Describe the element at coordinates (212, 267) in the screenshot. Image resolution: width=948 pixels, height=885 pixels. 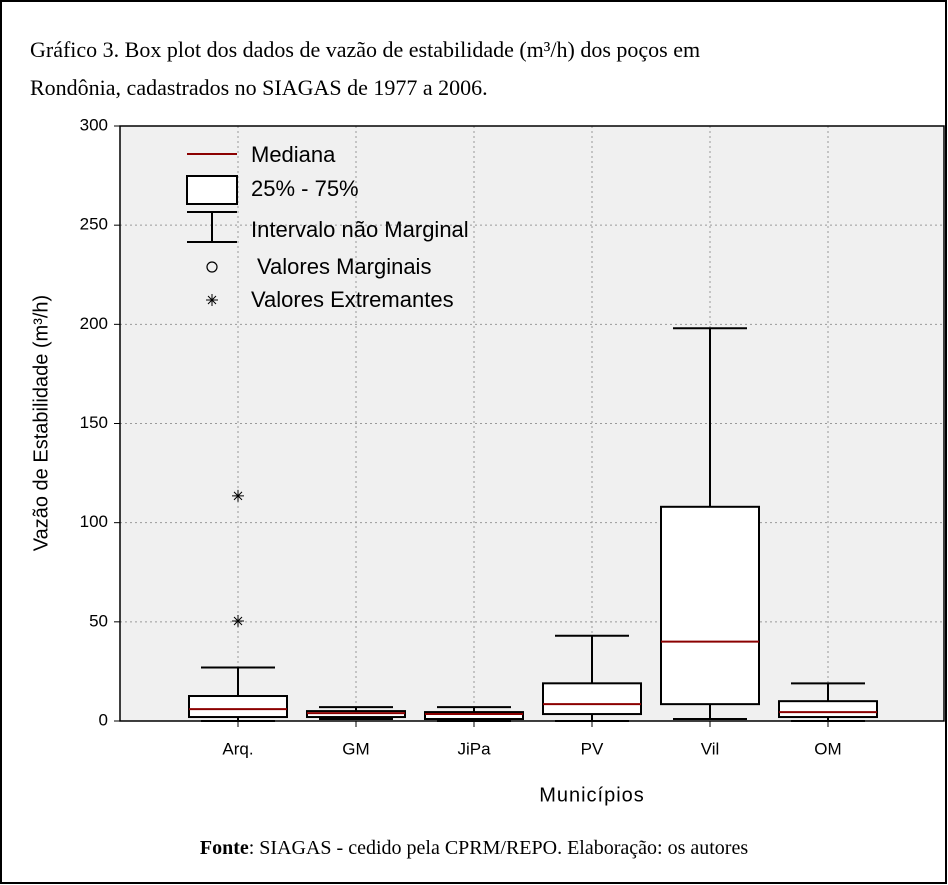
I see `legend-outlier-symbol` at that location.